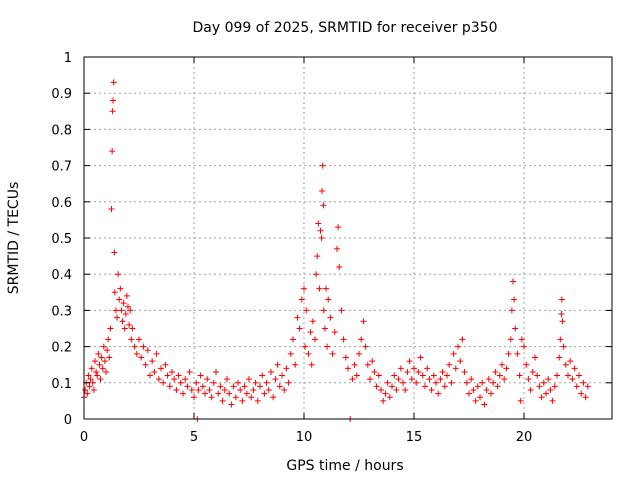  I want to click on y-tick-label: 0.8, so click(61, 130).